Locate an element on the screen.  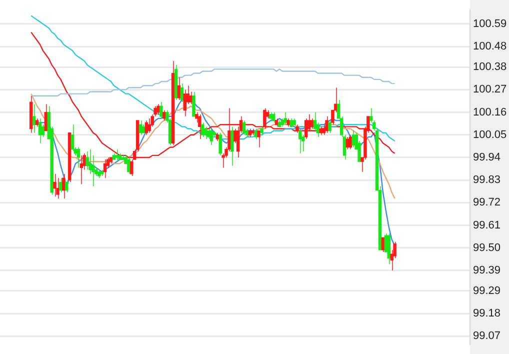
y-tick-label: 99.72 is located at coordinates (487, 202).